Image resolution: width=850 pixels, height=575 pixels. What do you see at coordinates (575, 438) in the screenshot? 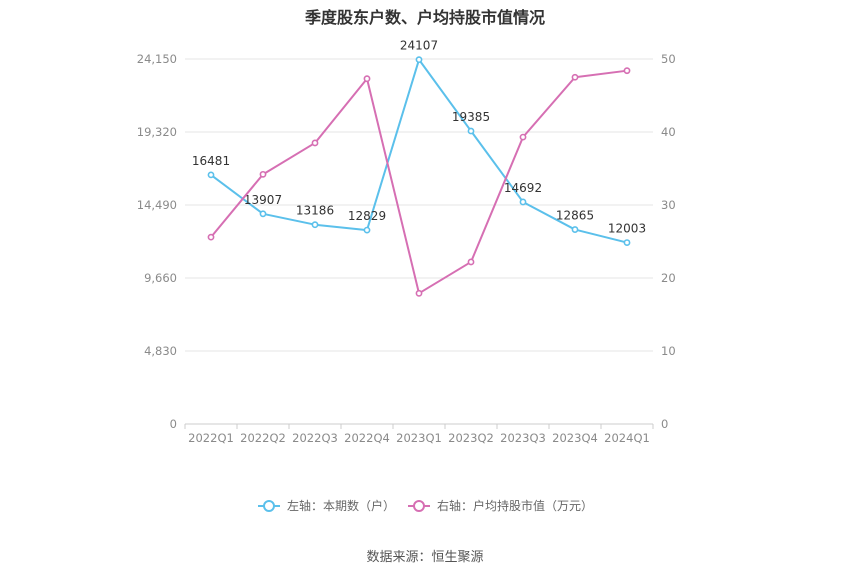
I see `x-tick-label: 2023Q4` at bounding box center [575, 438].